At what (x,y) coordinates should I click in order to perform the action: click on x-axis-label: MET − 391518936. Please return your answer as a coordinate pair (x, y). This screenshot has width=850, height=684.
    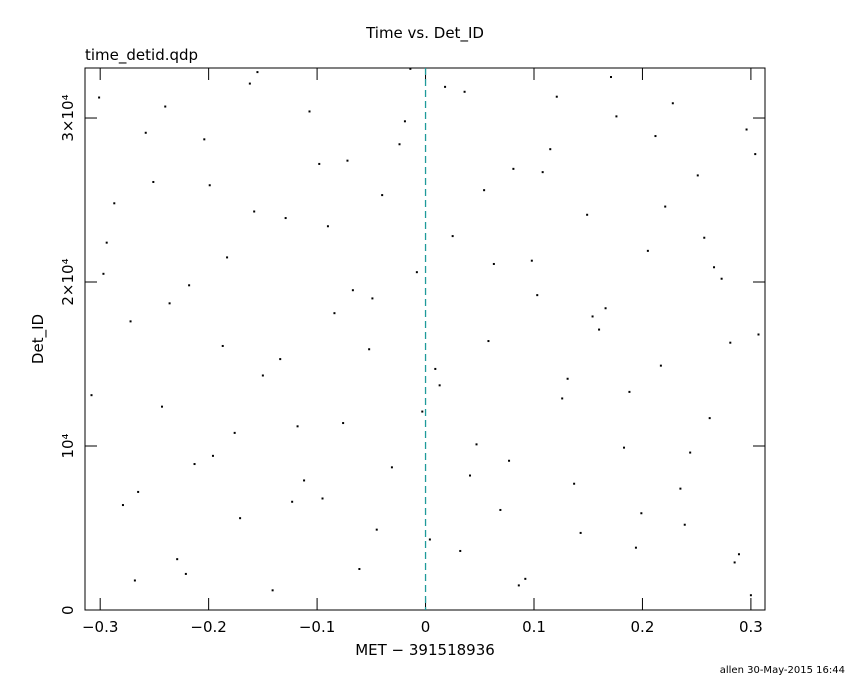
    Looking at the image, I should click on (425, 650).